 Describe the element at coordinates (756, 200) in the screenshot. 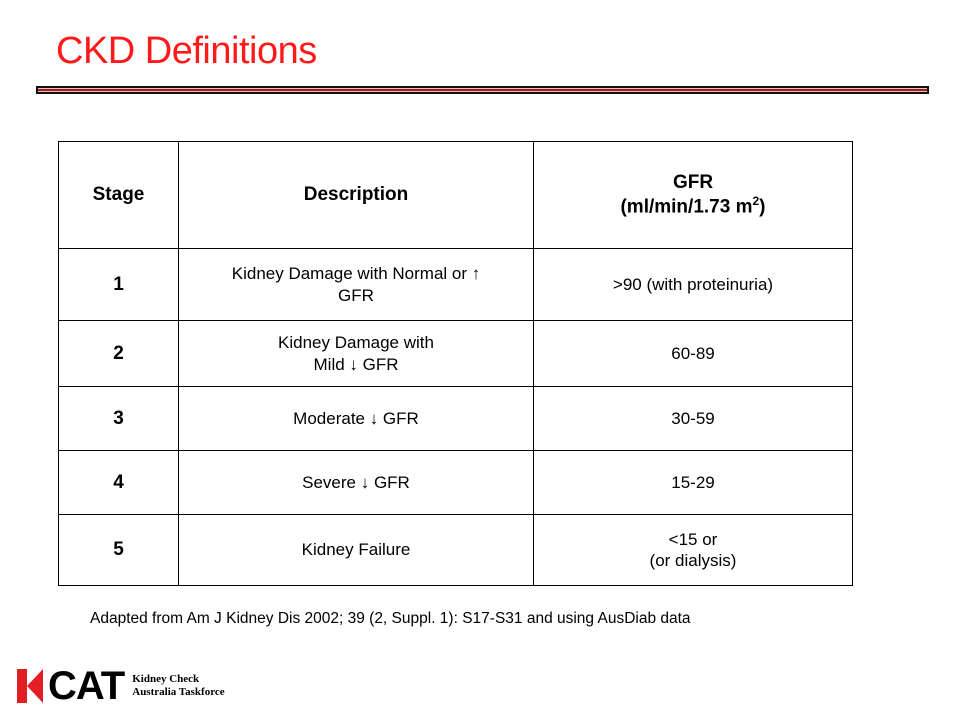

I see `header-gfr-superscript: 2` at that location.